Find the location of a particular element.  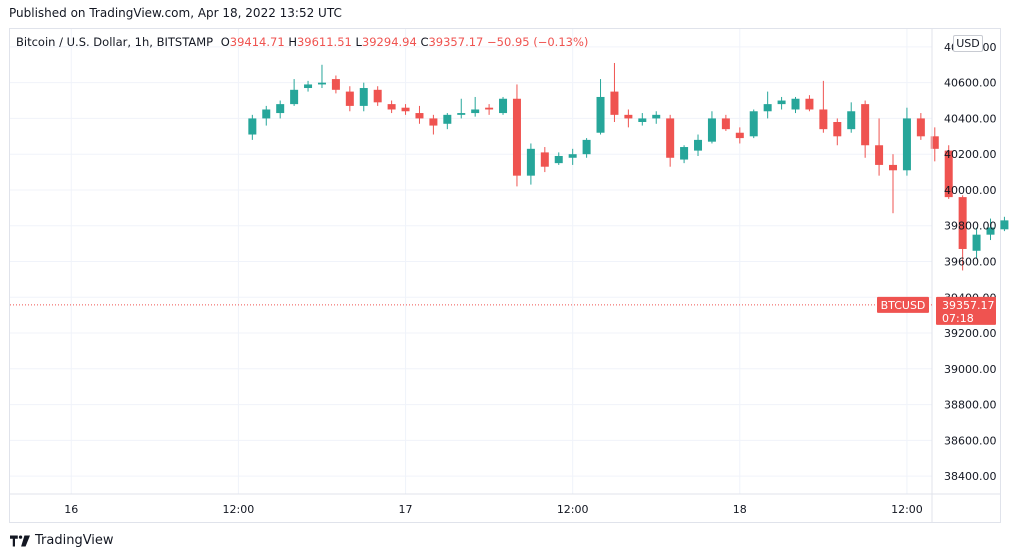

footer-brand-label: TradingView is located at coordinates (74, 540).